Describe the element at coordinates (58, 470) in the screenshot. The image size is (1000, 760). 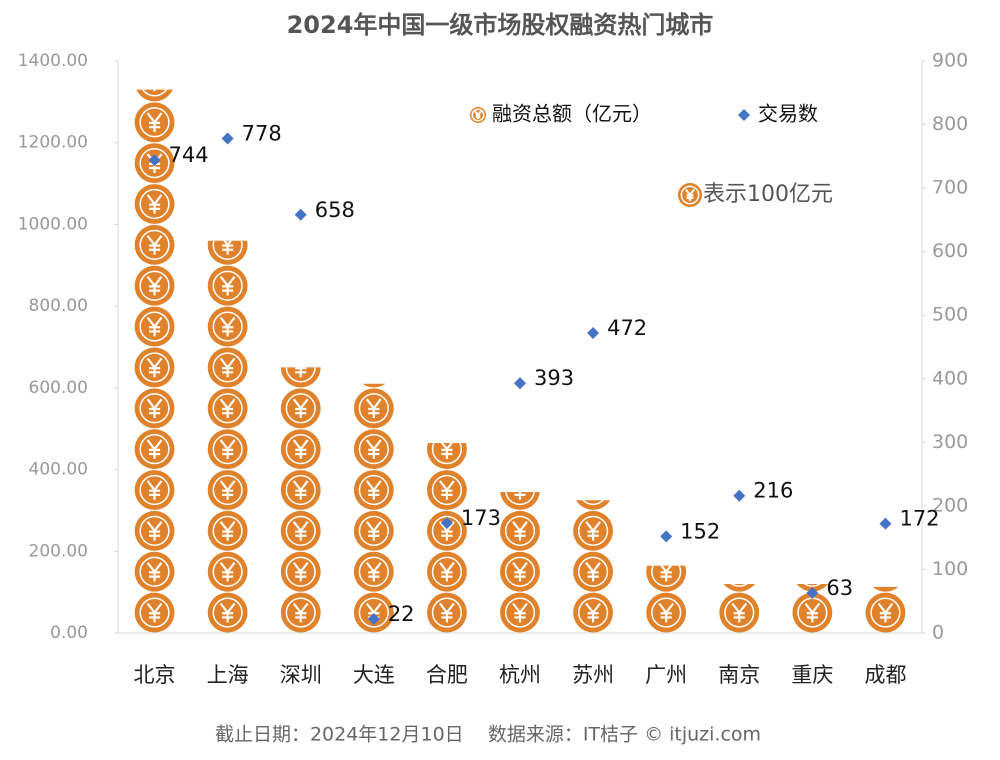
I see `y-tick-label: 400.00` at that location.